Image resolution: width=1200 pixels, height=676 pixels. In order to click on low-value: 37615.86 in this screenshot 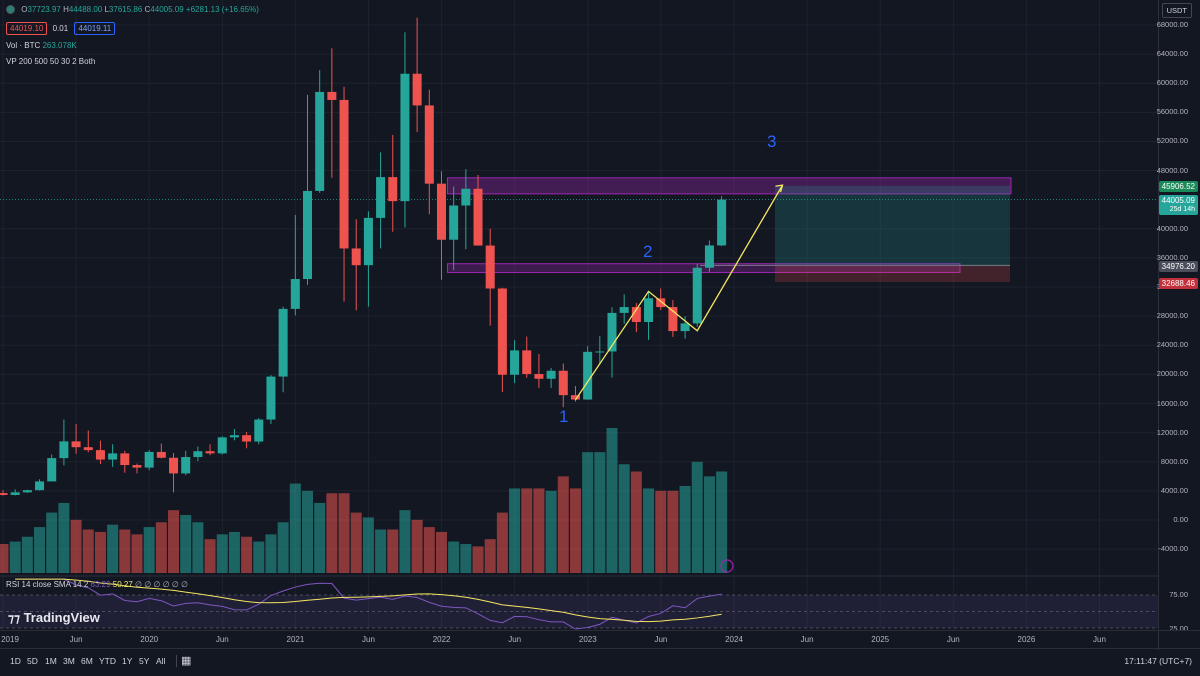, I will do `click(125, 9)`.